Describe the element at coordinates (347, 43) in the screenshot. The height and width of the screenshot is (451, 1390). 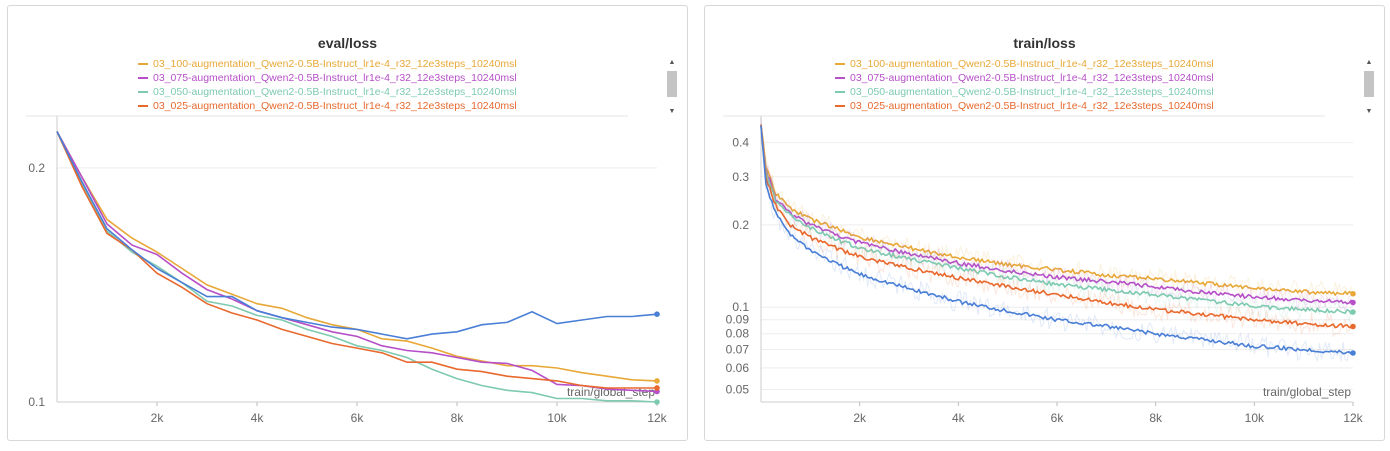
I see `chart-title: eval/loss` at that location.